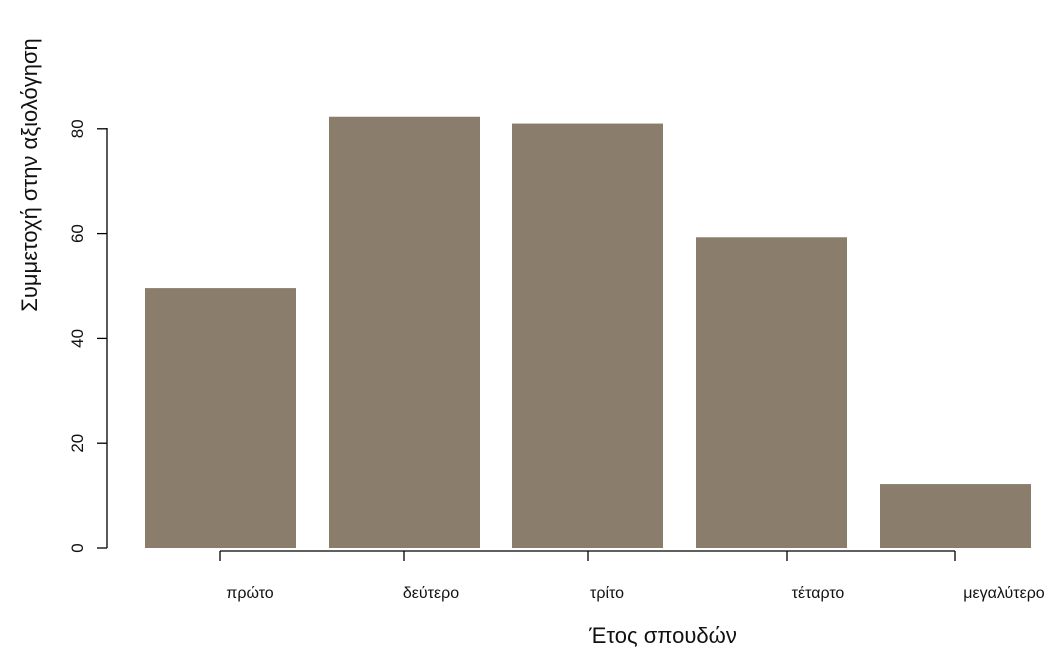 The image size is (1055, 650). Describe the element at coordinates (77, 233) in the screenshot. I see `y-tick-label: 60` at that location.